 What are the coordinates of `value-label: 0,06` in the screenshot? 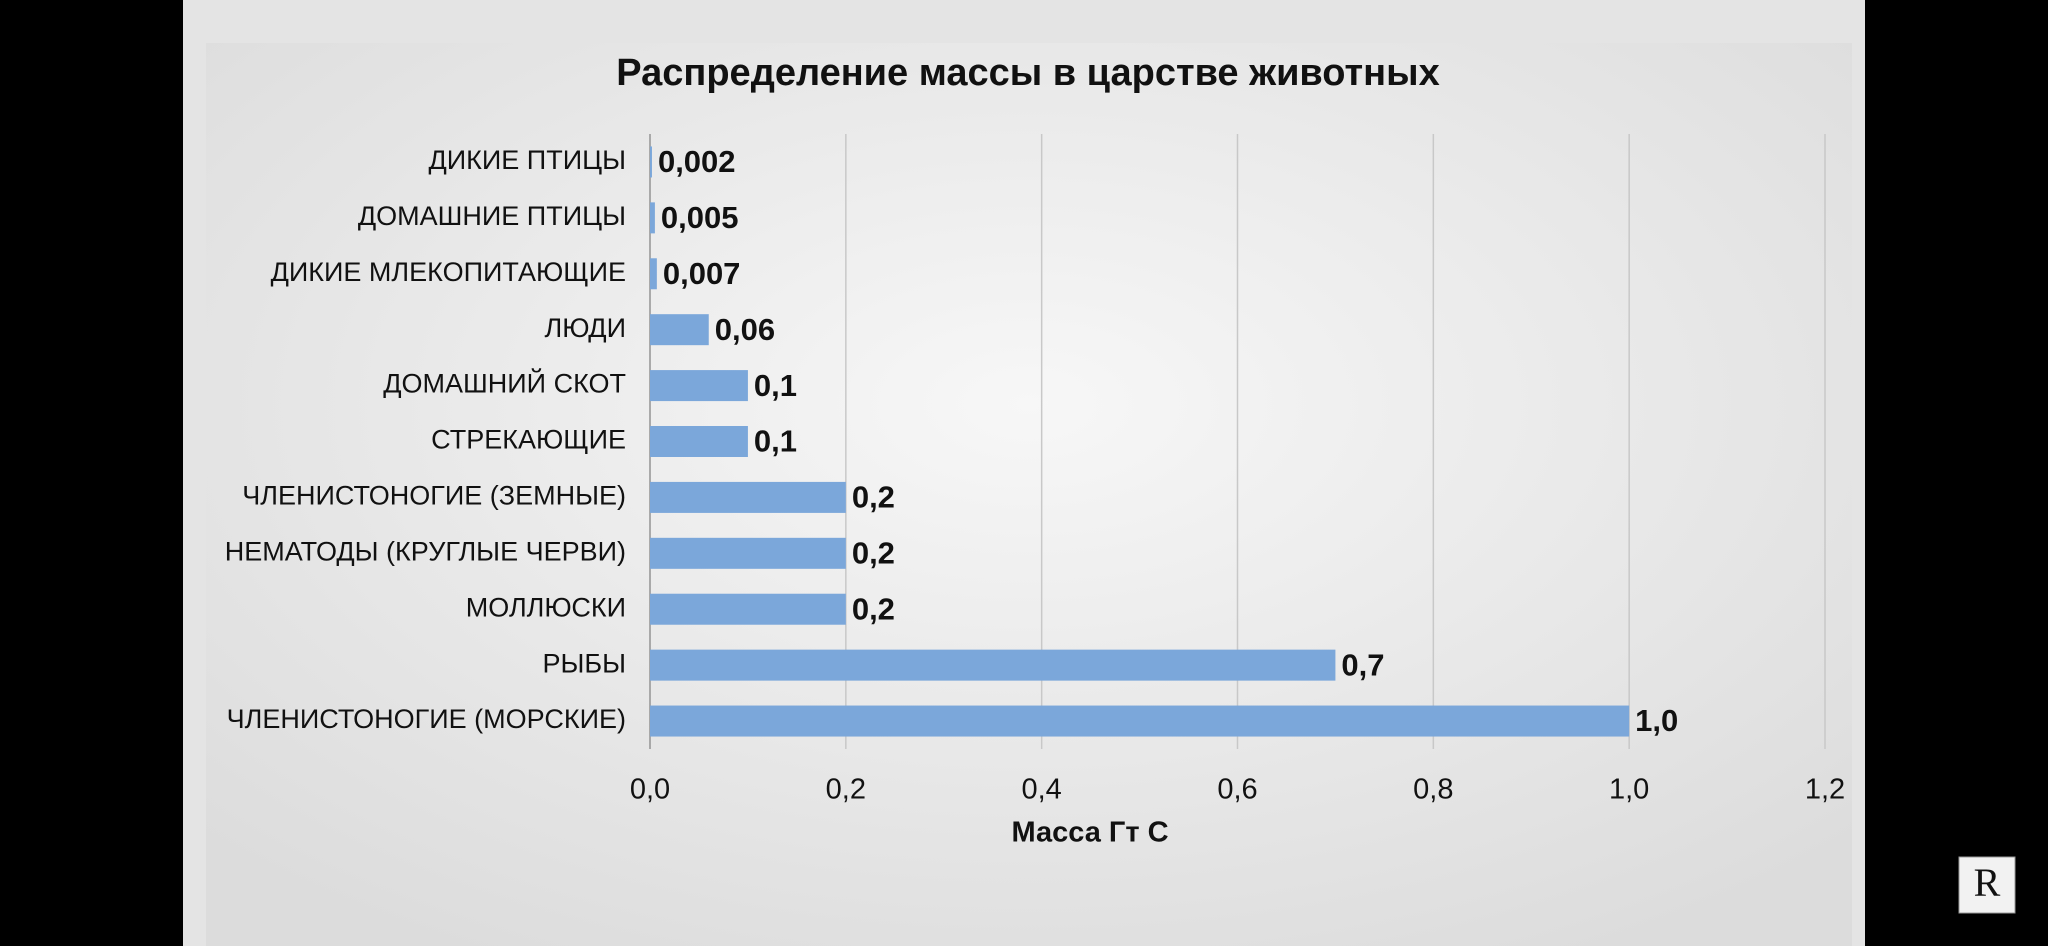 It's located at (745, 329).